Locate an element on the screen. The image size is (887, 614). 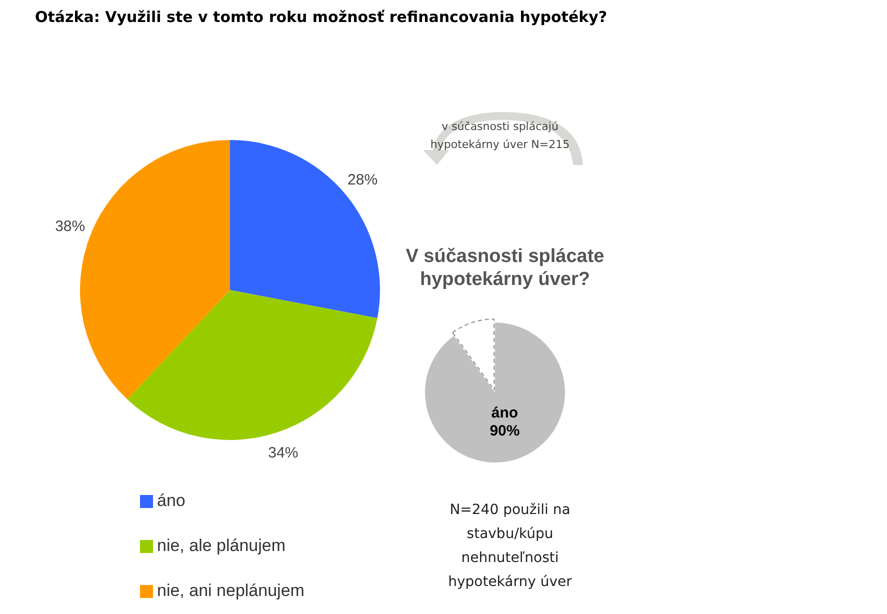
legend-label: nie, ale plánujem is located at coordinates (221, 546).